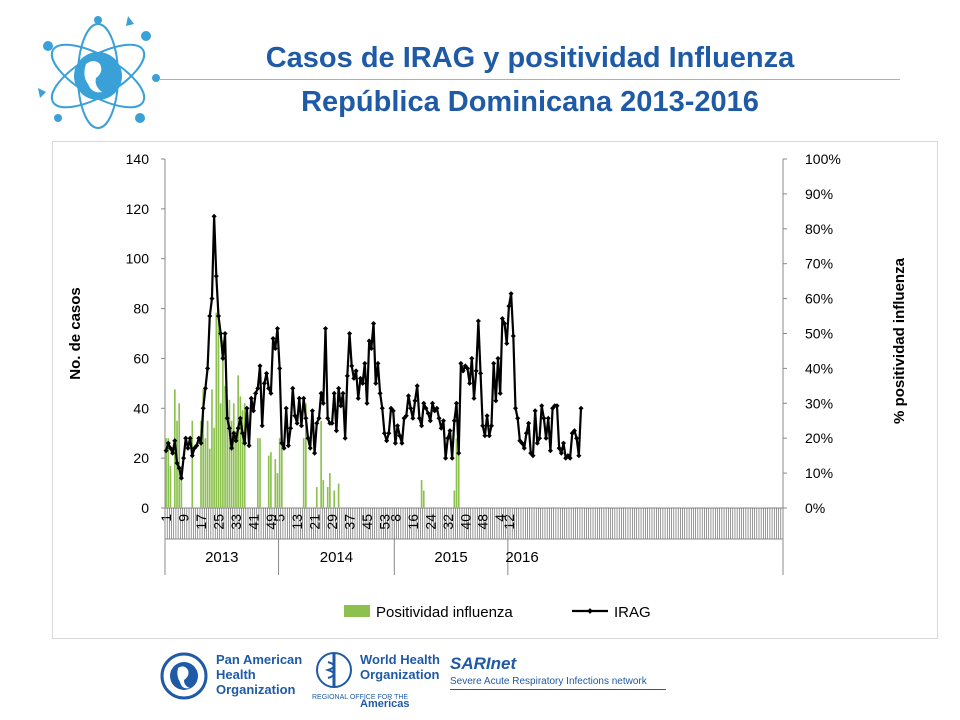 The image size is (960, 720). I want to click on paho-globe-logo, so click(99, 72).